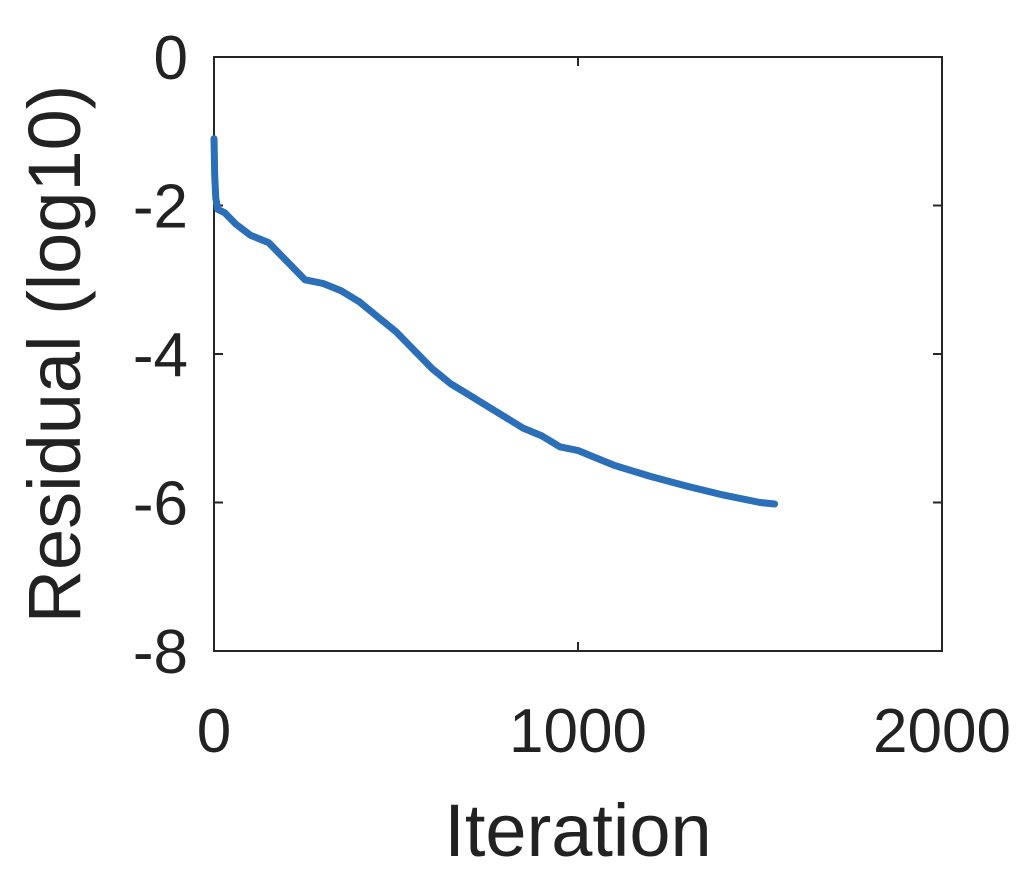 This screenshot has width=1036, height=874. What do you see at coordinates (160, 355) in the screenshot?
I see `y-tick-label: -4` at bounding box center [160, 355].